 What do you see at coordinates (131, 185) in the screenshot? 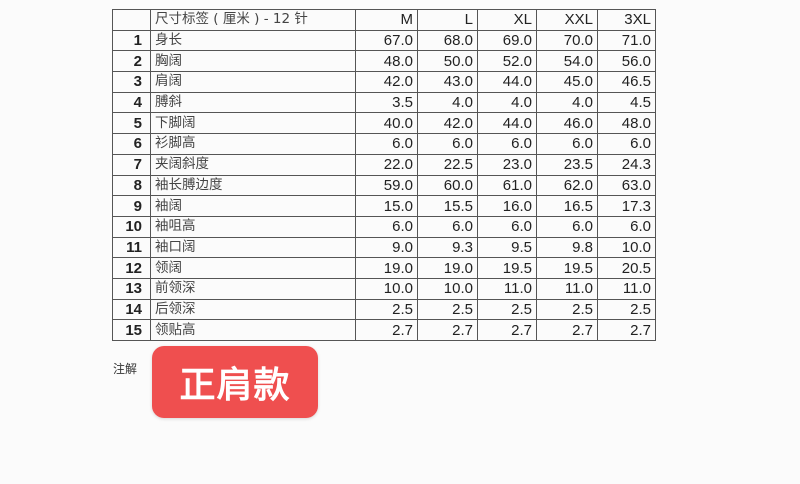
I see `row-number: 8` at bounding box center [131, 185].